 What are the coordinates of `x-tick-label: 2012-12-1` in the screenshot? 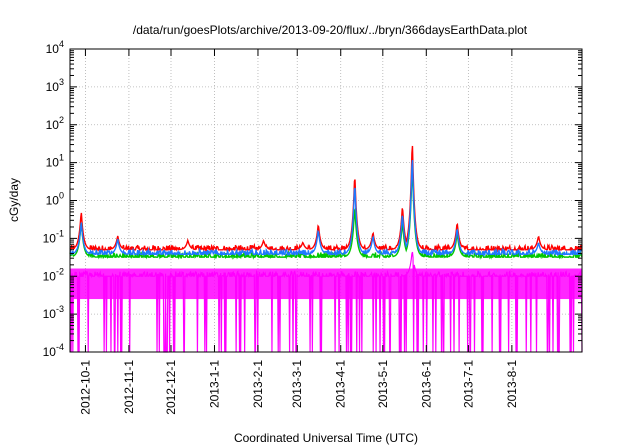 It's located at (171, 387).